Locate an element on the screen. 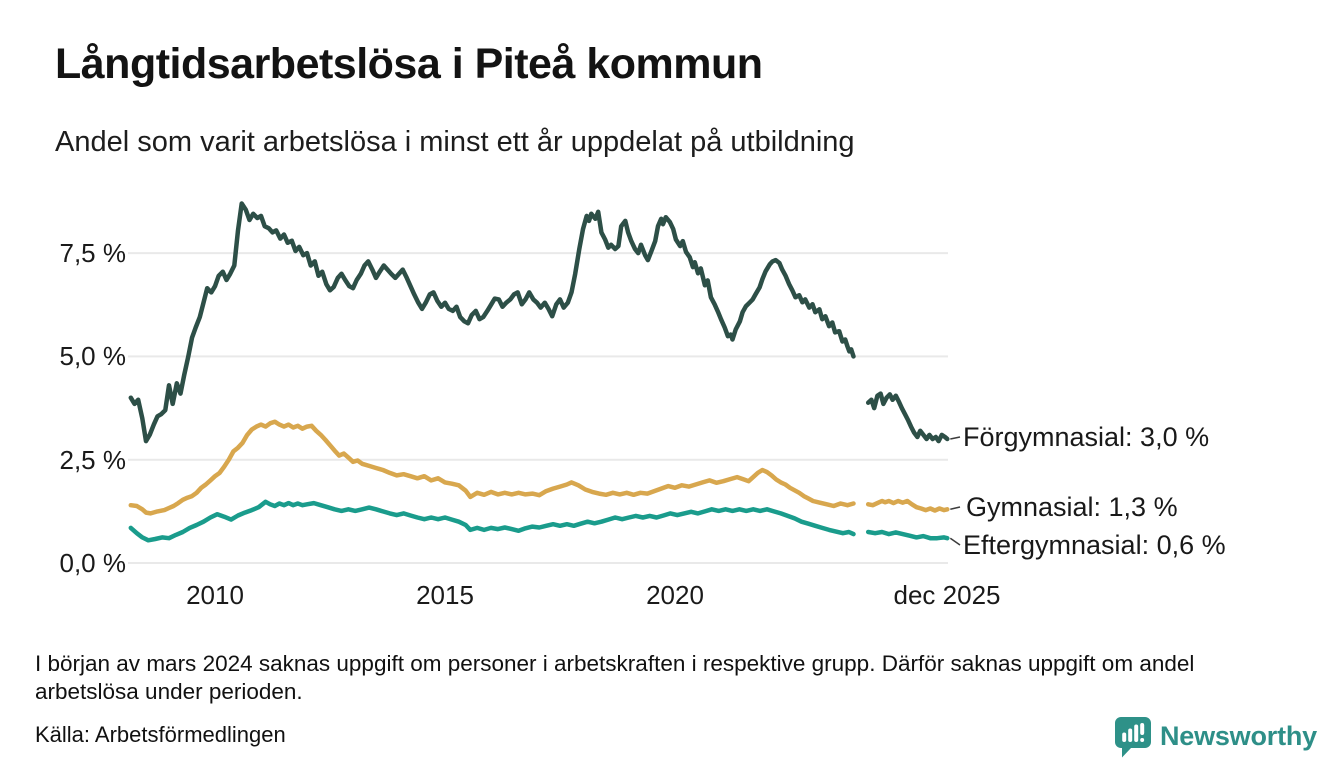 Image resolution: width=1340 pixels, height=780 pixels. source-line: Källa: Arbetsförmedlingen is located at coordinates (160, 734).